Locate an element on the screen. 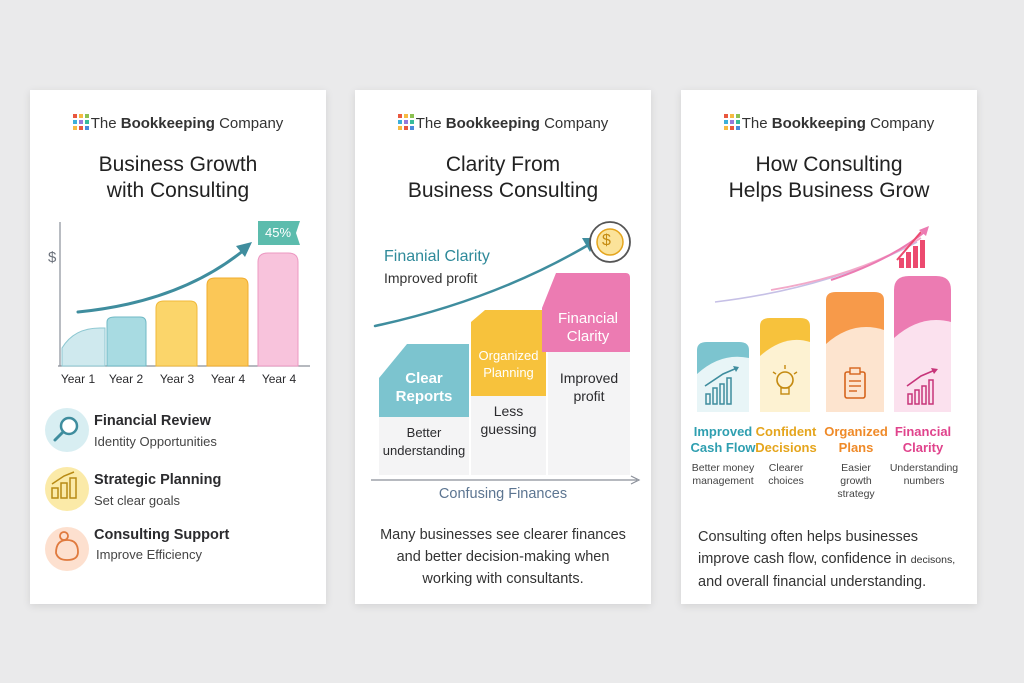 The width and height of the screenshot is (1024, 683). step-note-1: Better understanding is located at coordinates (424, 441).